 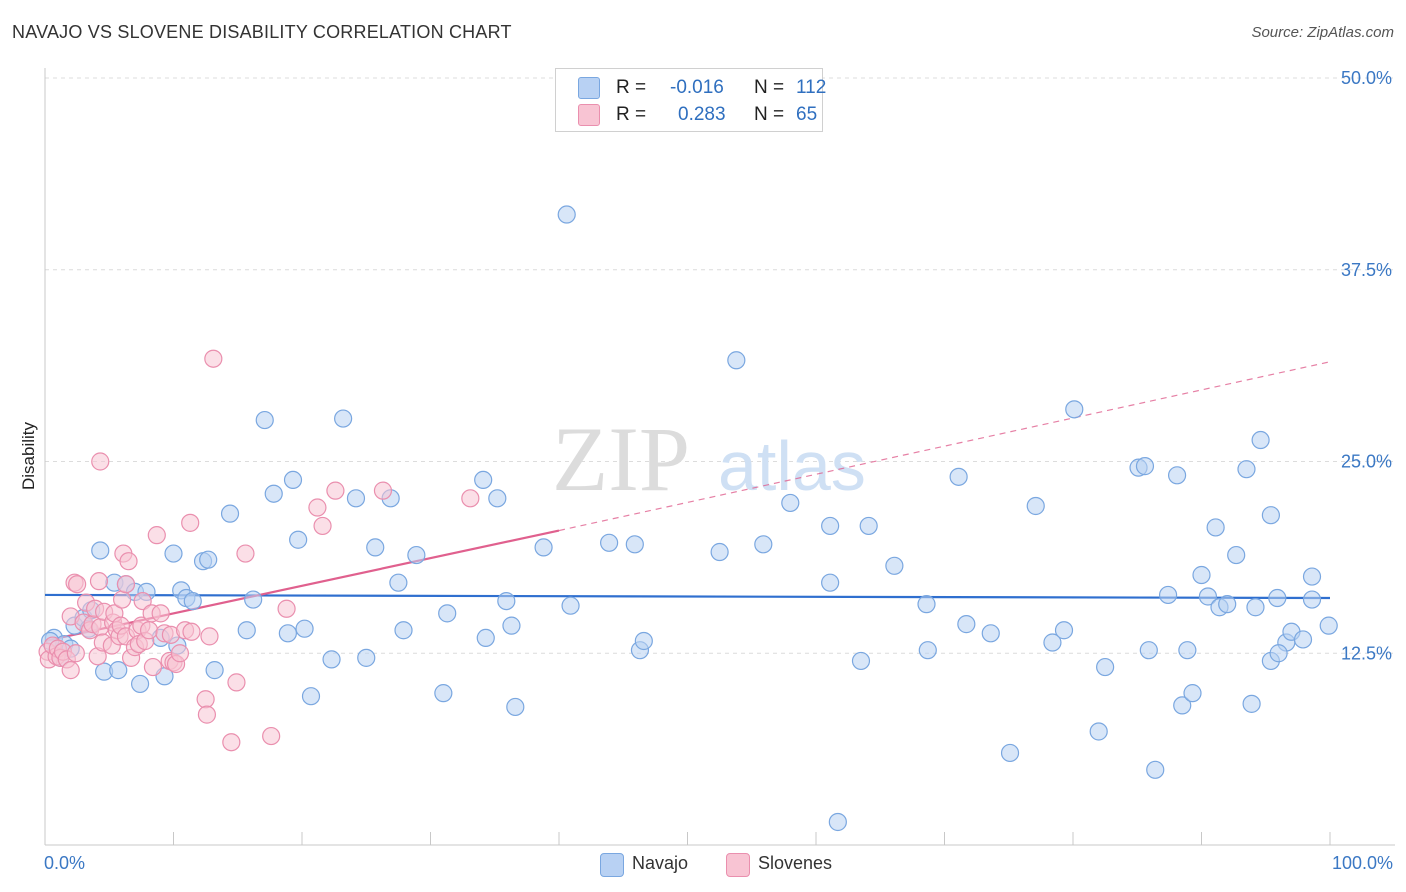 What do you see at coordinates (589, 88) in the screenshot?
I see `navajo-swatch` at bounding box center [589, 88].